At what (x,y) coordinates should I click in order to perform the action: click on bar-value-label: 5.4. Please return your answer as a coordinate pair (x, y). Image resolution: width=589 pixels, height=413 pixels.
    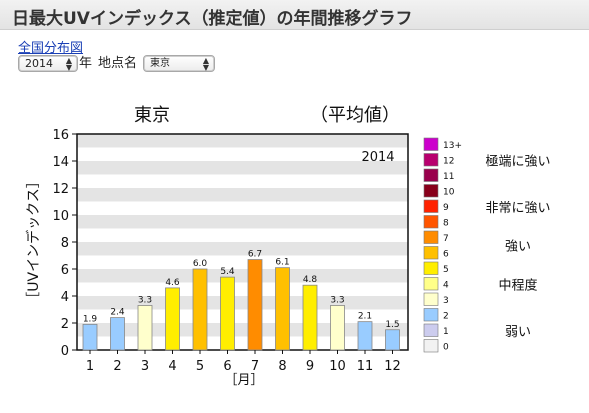
    Looking at the image, I should click on (227, 272).